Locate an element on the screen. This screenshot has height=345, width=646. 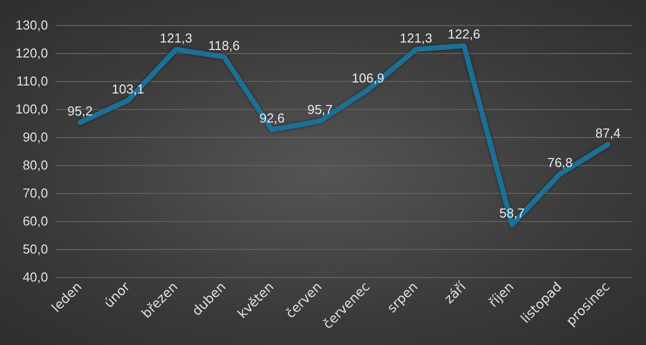
y-tick-label: 80,0 is located at coordinates (35, 165).